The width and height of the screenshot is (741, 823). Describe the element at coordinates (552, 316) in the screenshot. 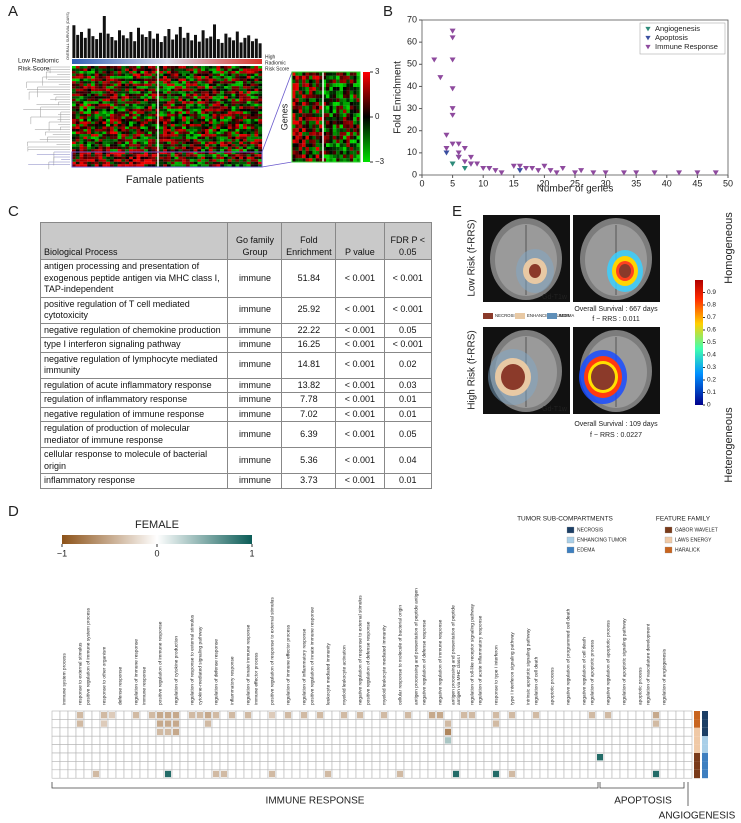

I see `region-swatch` at that location.